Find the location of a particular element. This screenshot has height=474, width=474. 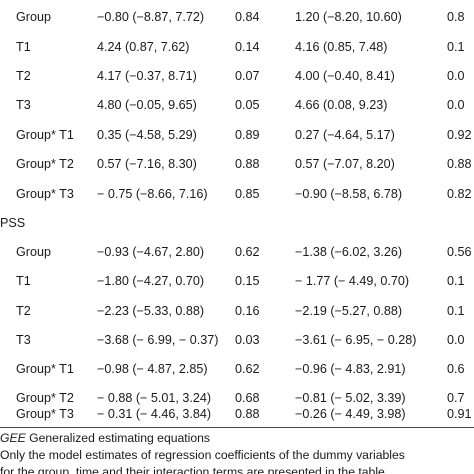

estimate-ci-model-2: 4.66 (0.08, 9.23) is located at coordinates (341, 105).